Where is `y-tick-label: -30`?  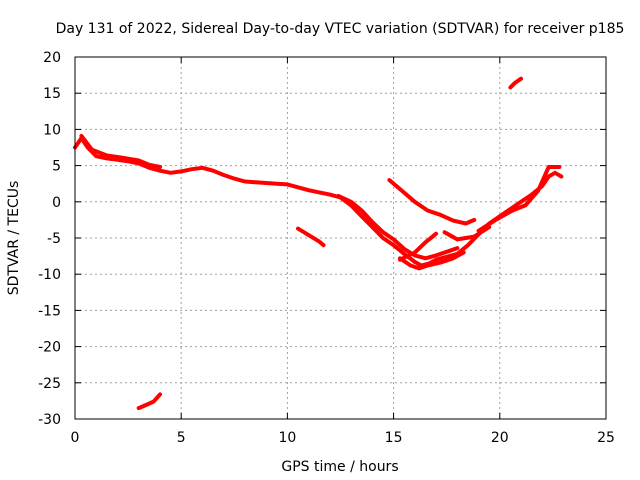 y-tick-label: -30 is located at coordinates (49, 420).